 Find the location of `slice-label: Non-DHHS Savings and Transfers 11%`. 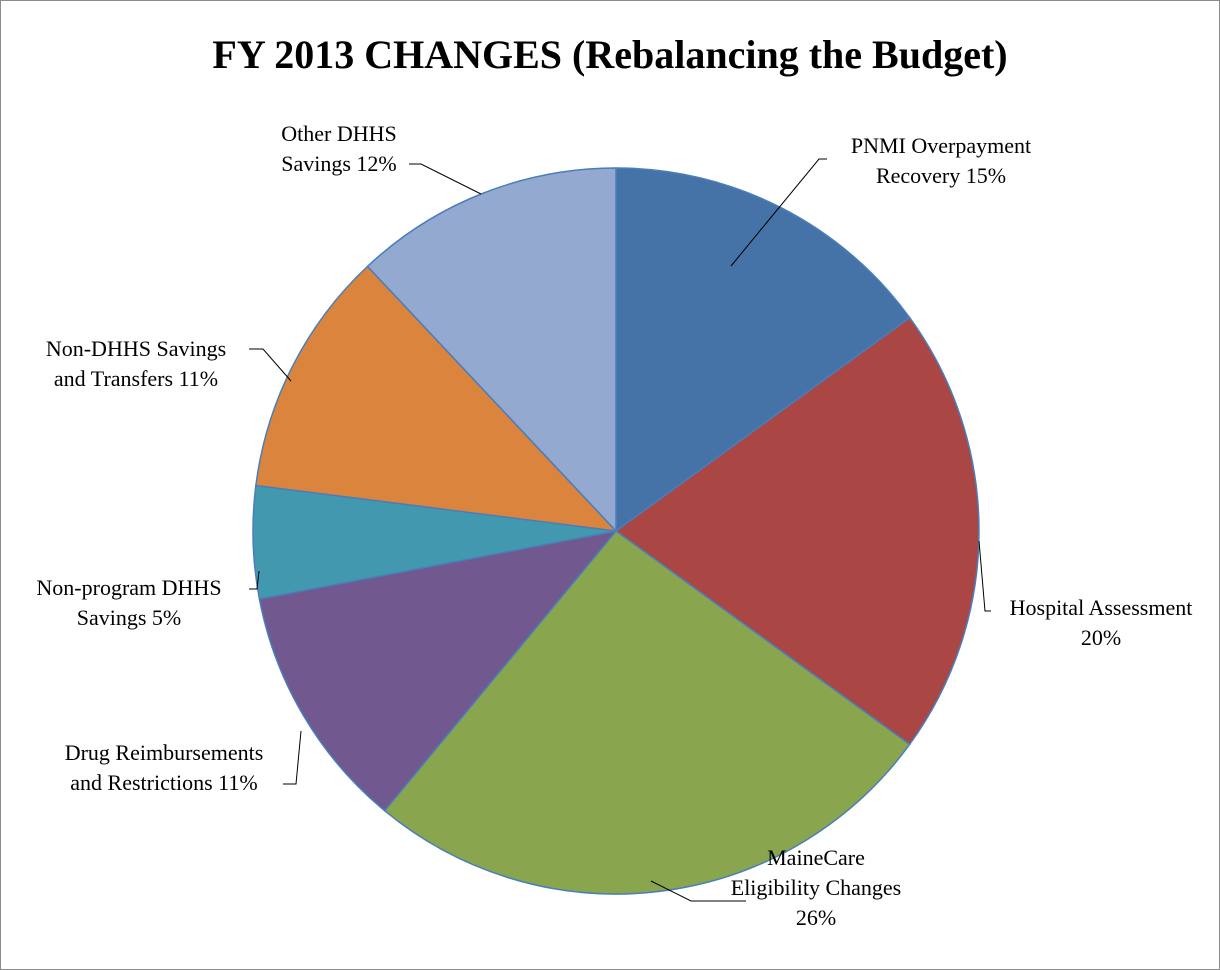

slice-label: Non-DHHS Savings and Transfers 11% is located at coordinates (136, 364).